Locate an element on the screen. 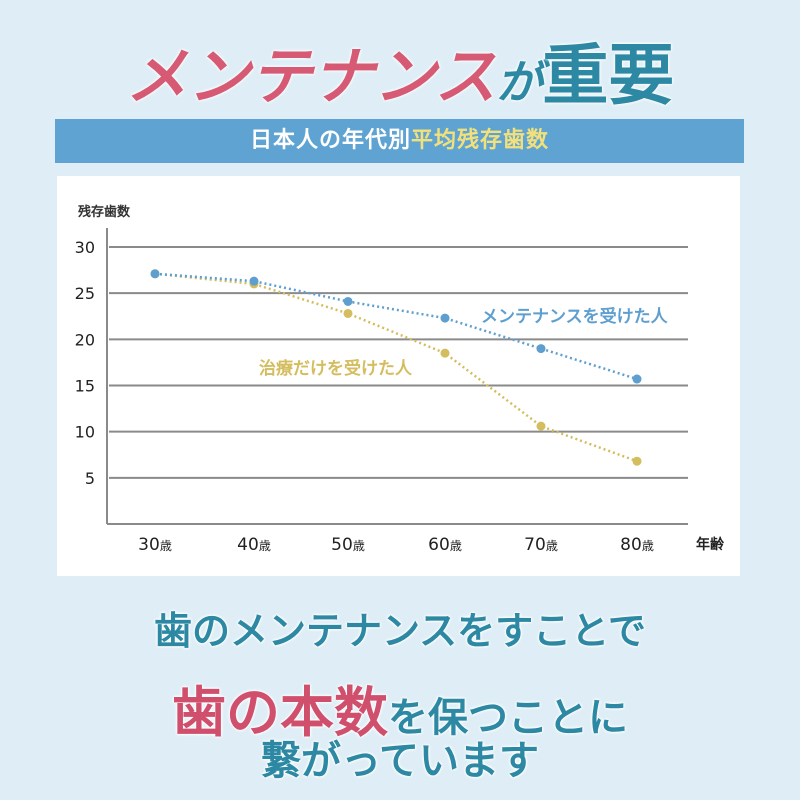 Image resolution: width=800 pixels, height=800 pixels. headline: メンテナンスが重要 is located at coordinates (400, 70).